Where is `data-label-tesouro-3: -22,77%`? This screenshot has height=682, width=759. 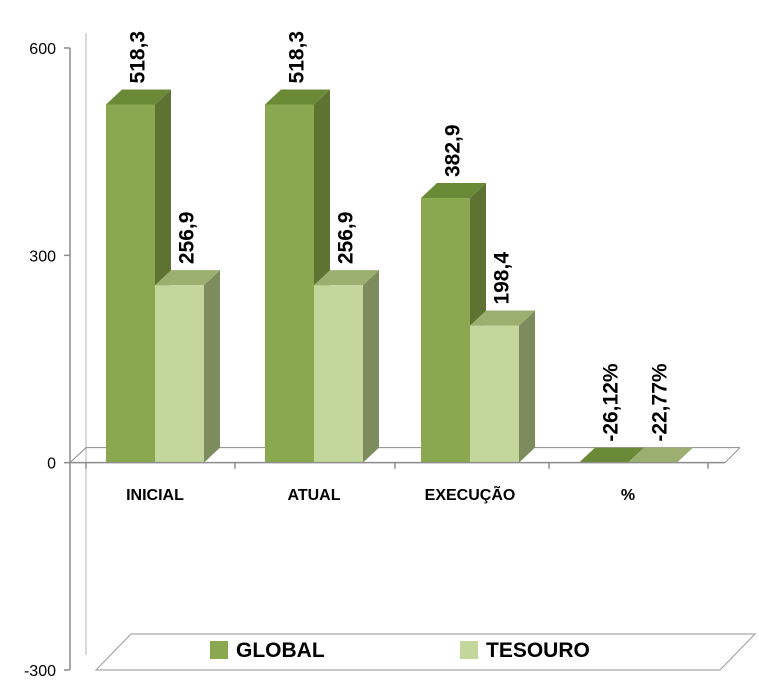 data-label-tesouro-3: -22,77% is located at coordinates (660, 402).